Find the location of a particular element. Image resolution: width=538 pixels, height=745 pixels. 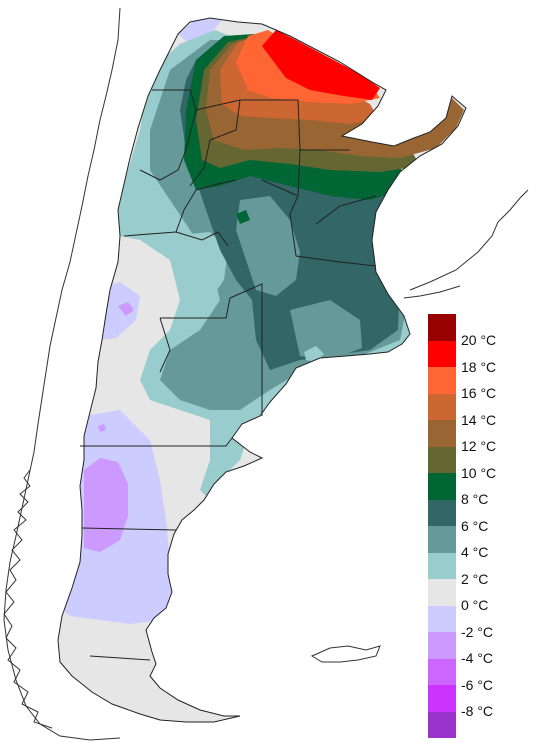

tierra-del-fuego is located at coordinates (345, 654).